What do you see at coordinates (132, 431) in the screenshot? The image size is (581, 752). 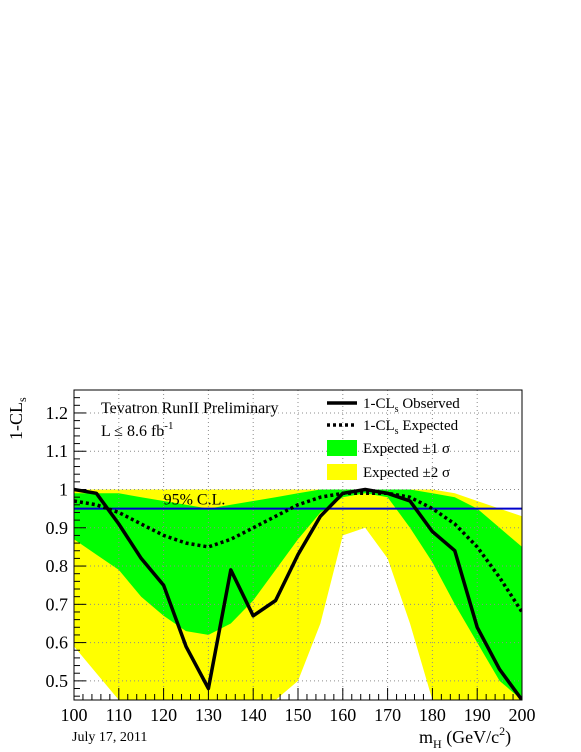 I see `luminosity-text: L ≤ 8.6 fb` at bounding box center [132, 431].